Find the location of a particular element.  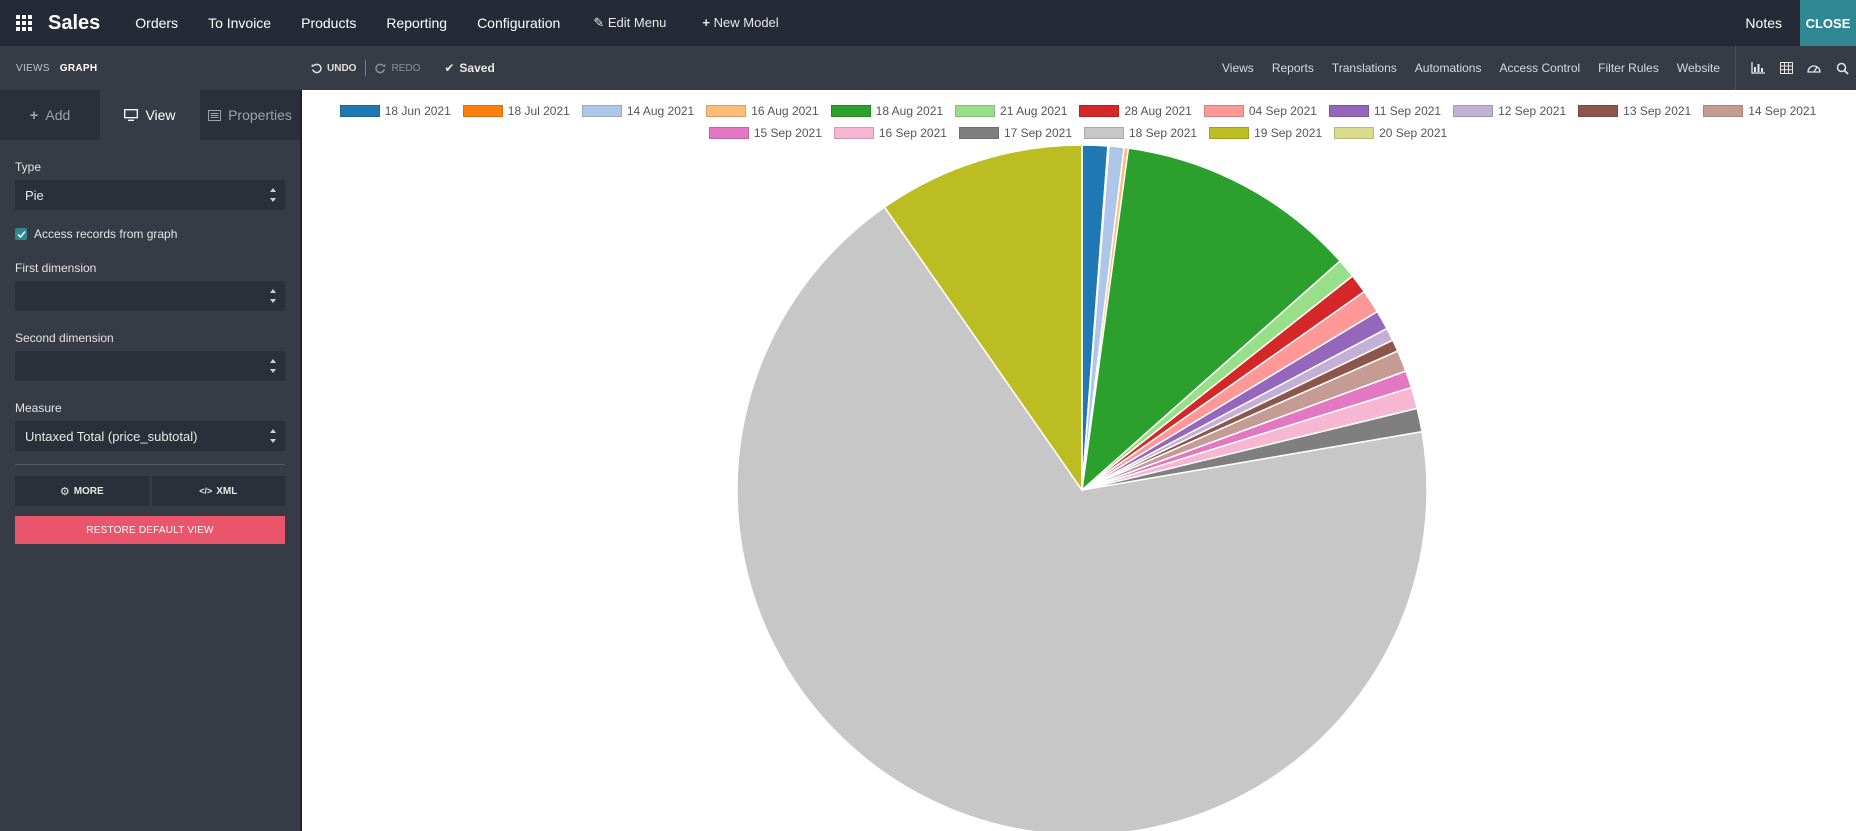

menu-to-invoice: To Invoice is located at coordinates (240, 23).